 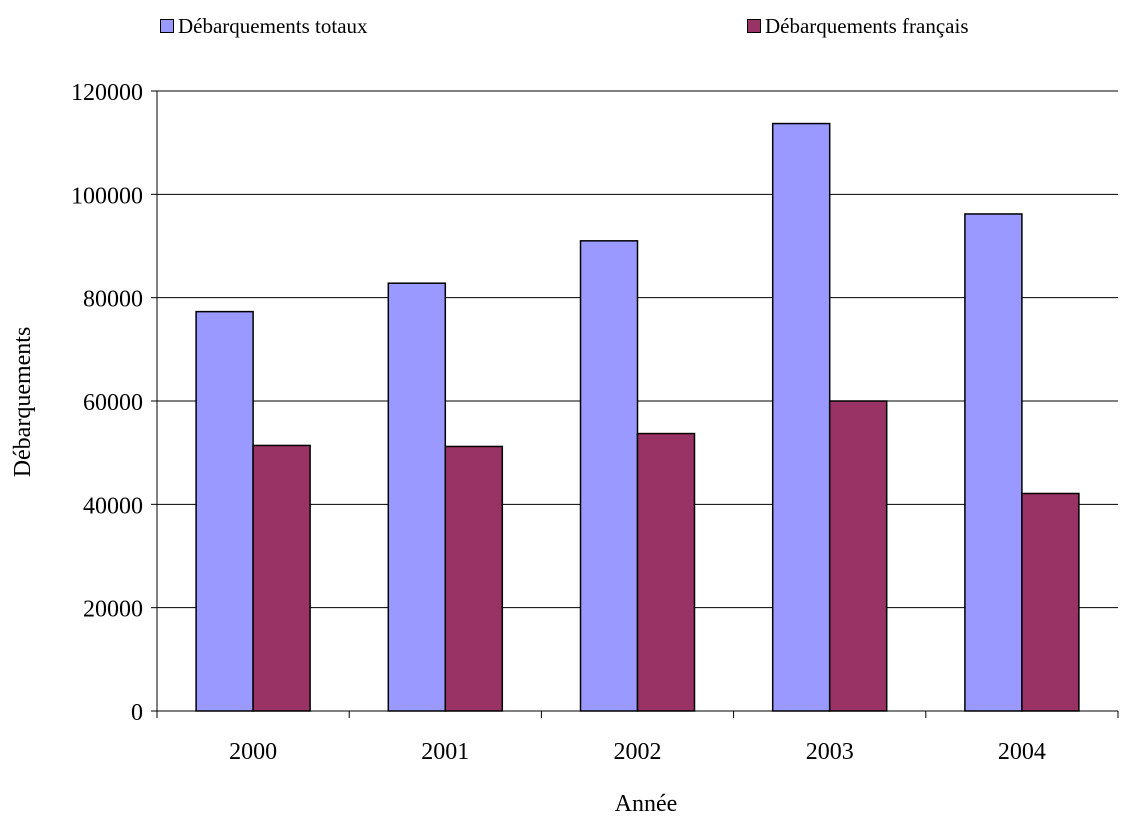 I want to click on y-axis-label: Débarquements, so click(x=23, y=402).